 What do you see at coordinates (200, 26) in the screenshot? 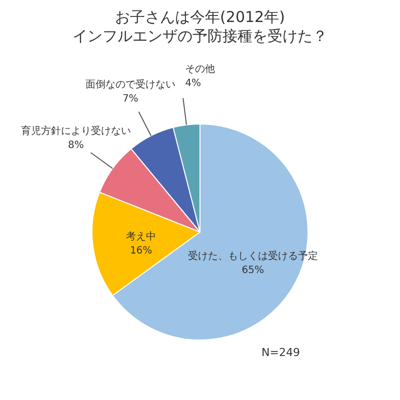
I see `chart-title: お子さんは今年(2012年) インフルエンザの予防接種を受けた？` at bounding box center [200, 26].